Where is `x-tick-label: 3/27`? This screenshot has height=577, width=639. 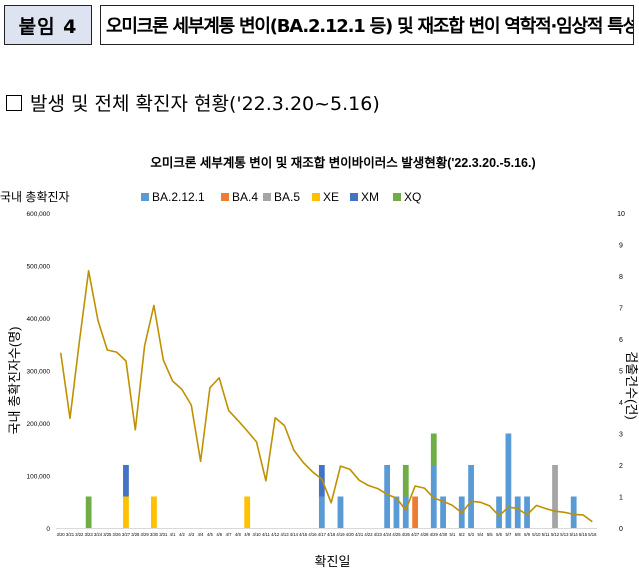 x-tick-label: 3/27 is located at coordinates (126, 534).